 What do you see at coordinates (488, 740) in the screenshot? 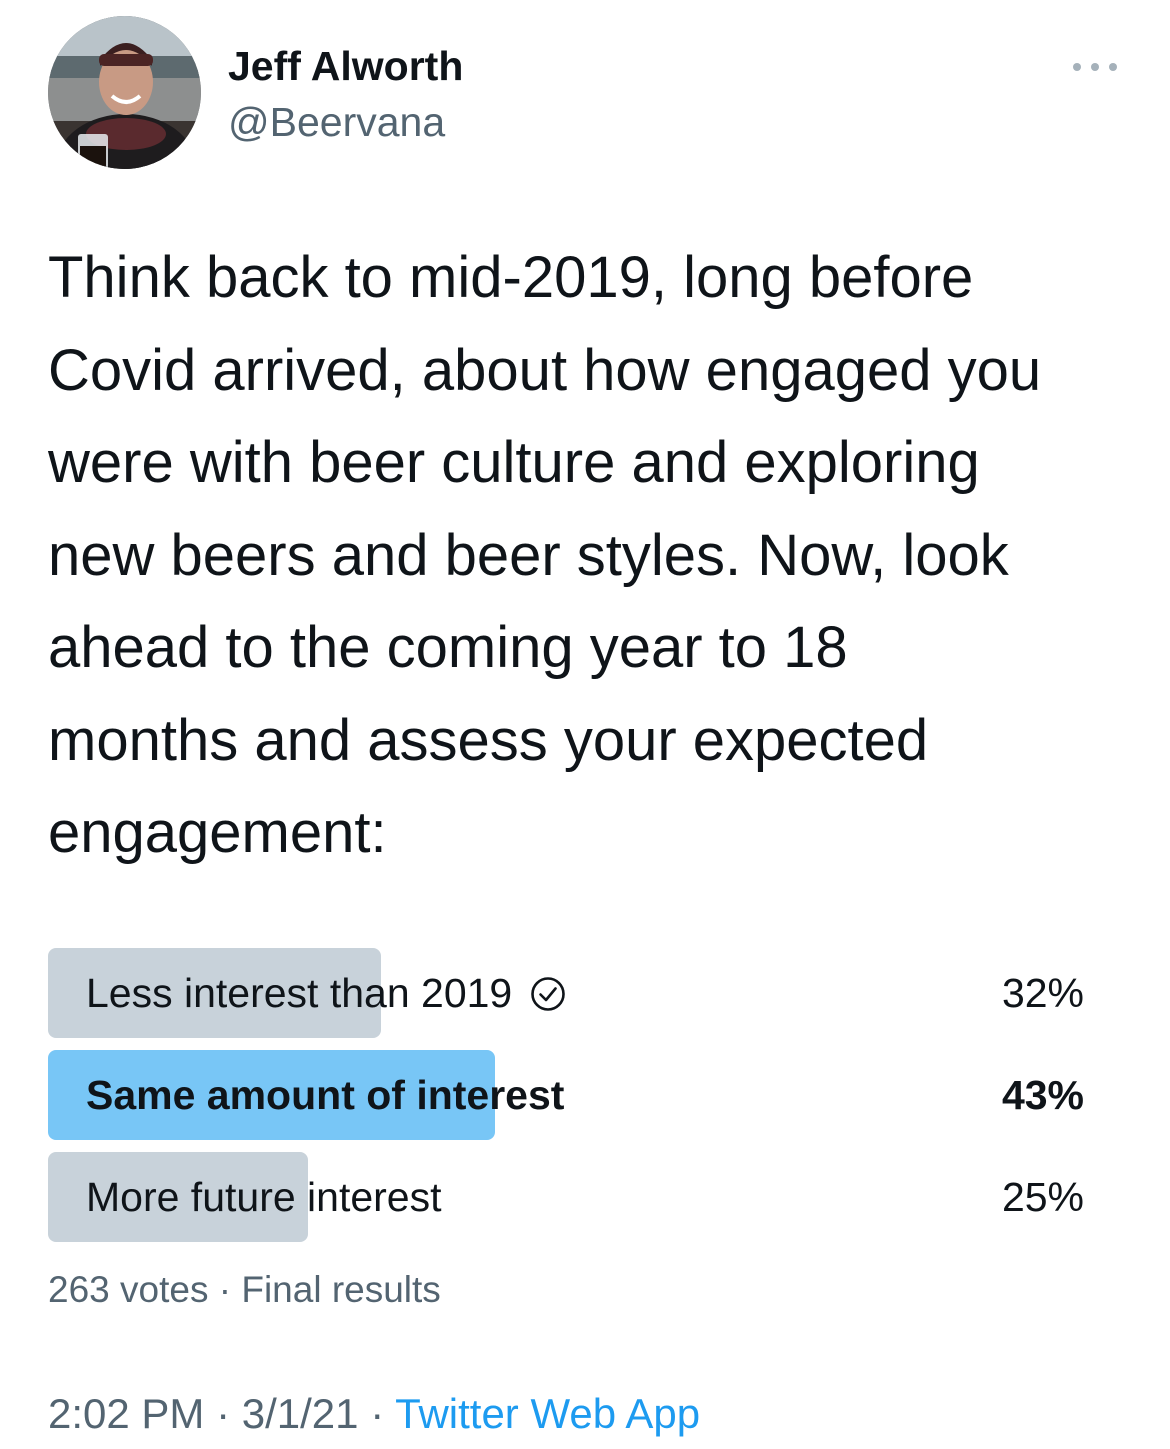
I see `tweet-text-line: months and assess your expected` at bounding box center [488, 740].